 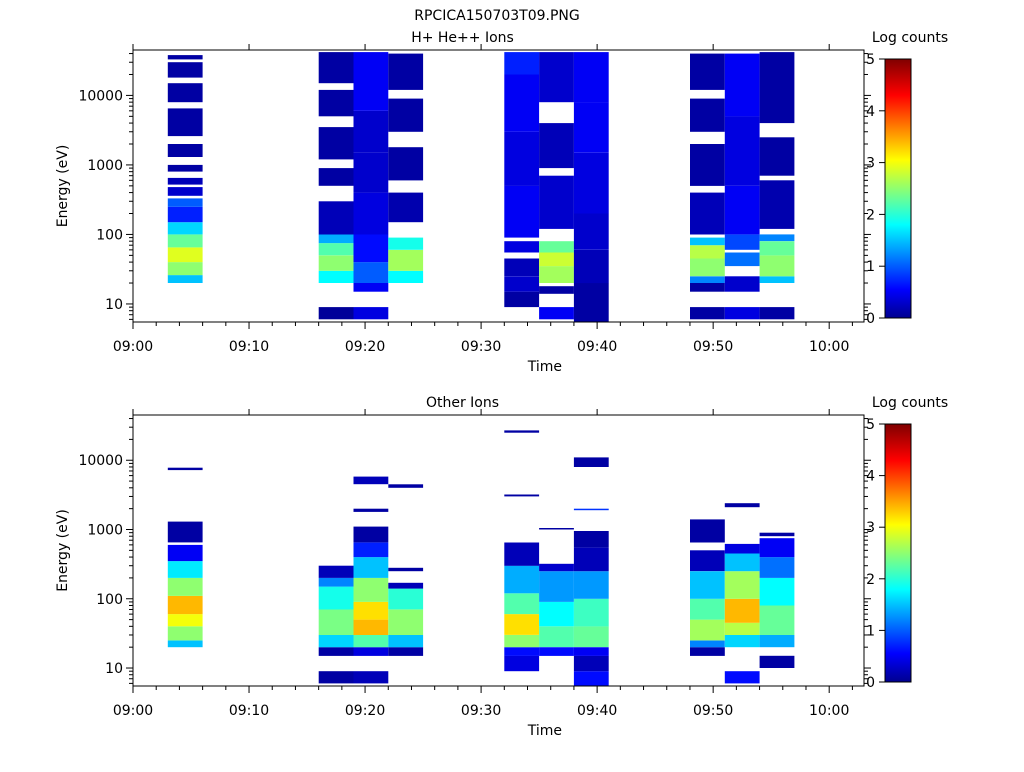 What do you see at coordinates (870, 683) in the screenshot?
I see `colorbar-tick-label: 0` at bounding box center [870, 683].